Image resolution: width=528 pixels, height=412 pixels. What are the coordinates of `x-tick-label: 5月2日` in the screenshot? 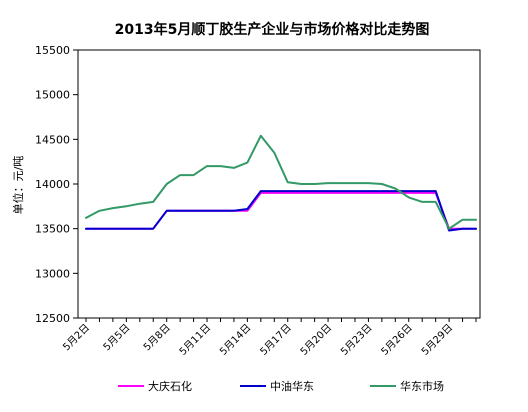 It's located at (76, 338).